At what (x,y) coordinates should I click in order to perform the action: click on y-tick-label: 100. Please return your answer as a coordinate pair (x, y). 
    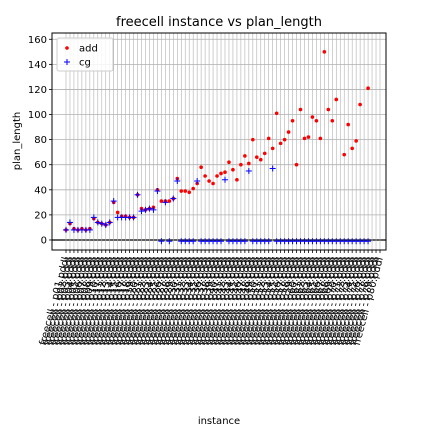
    Looking at the image, I should click on (37, 115).